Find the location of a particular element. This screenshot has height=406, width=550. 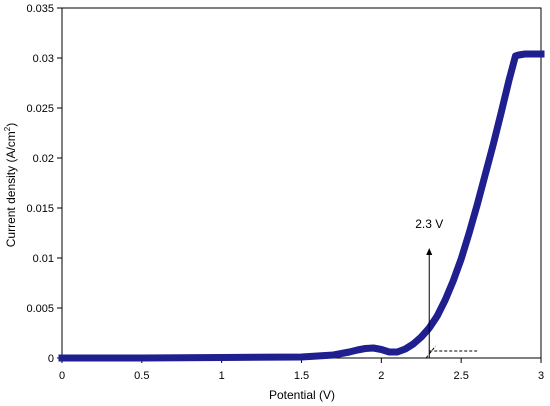

x-axis-title: Potential (V) is located at coordinates (302, 395).